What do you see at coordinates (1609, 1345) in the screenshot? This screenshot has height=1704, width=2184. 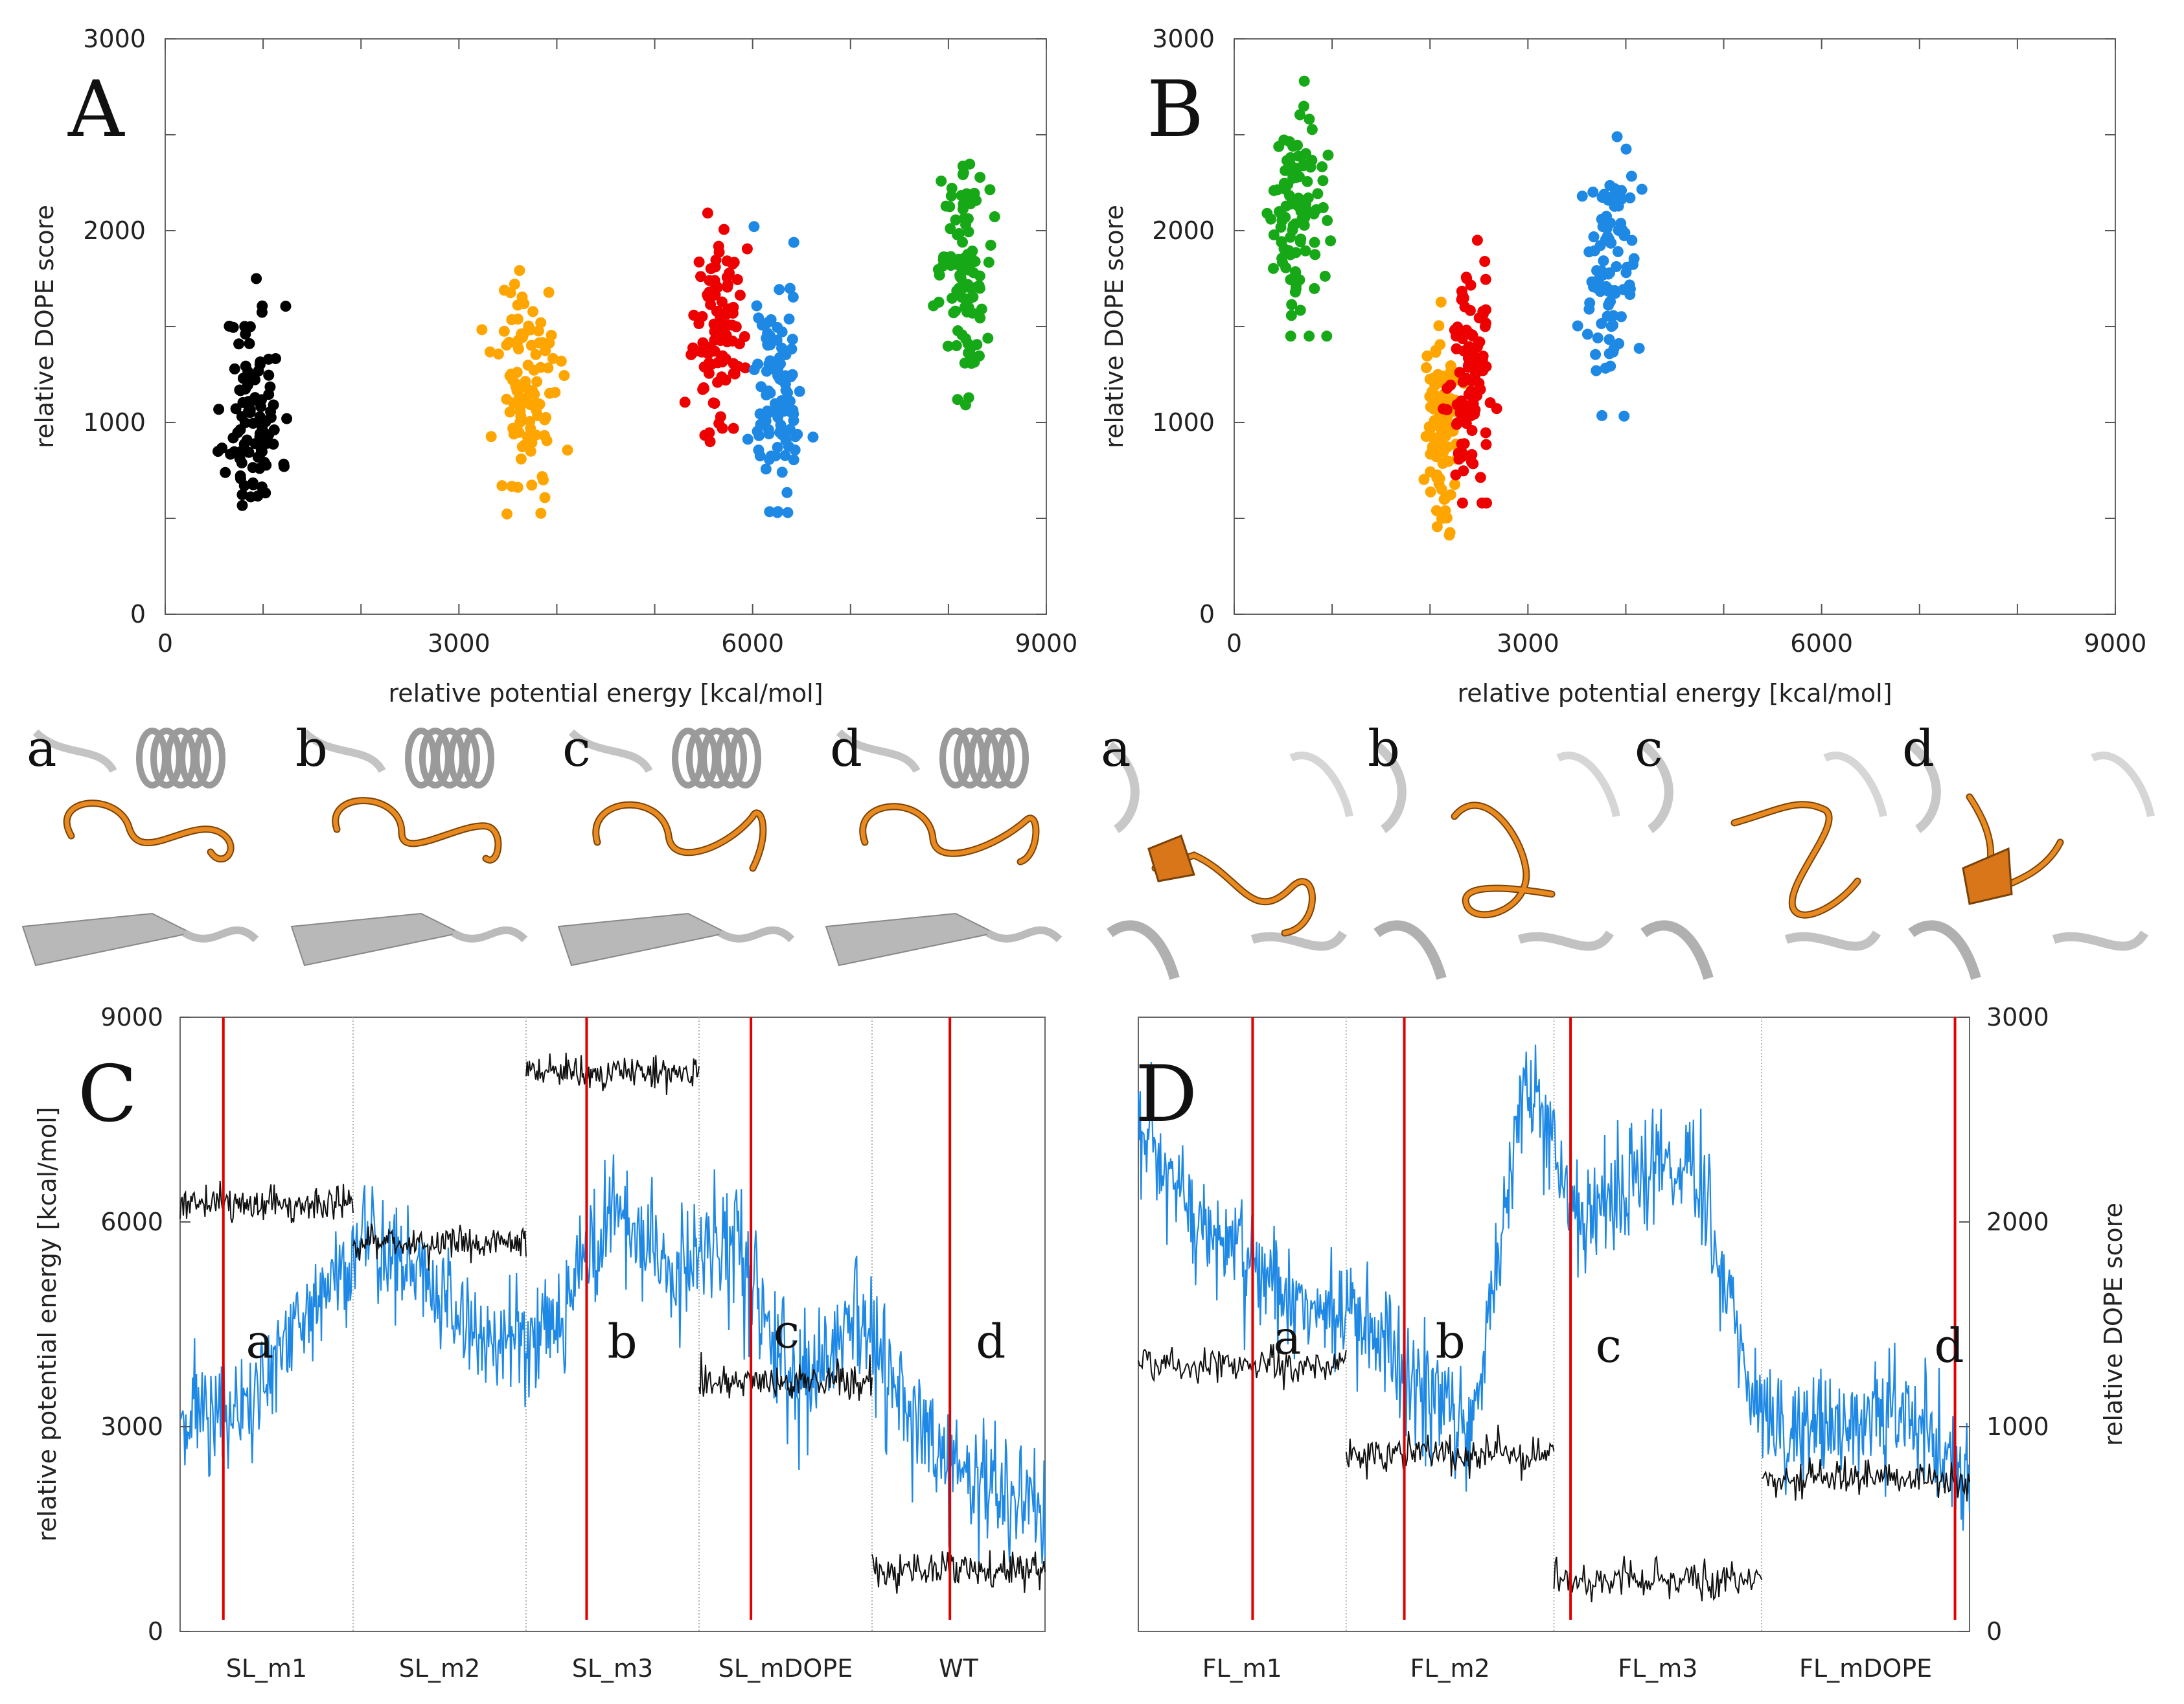 I see `frame-letter-c: c` at bounding box center [1609, 1345].